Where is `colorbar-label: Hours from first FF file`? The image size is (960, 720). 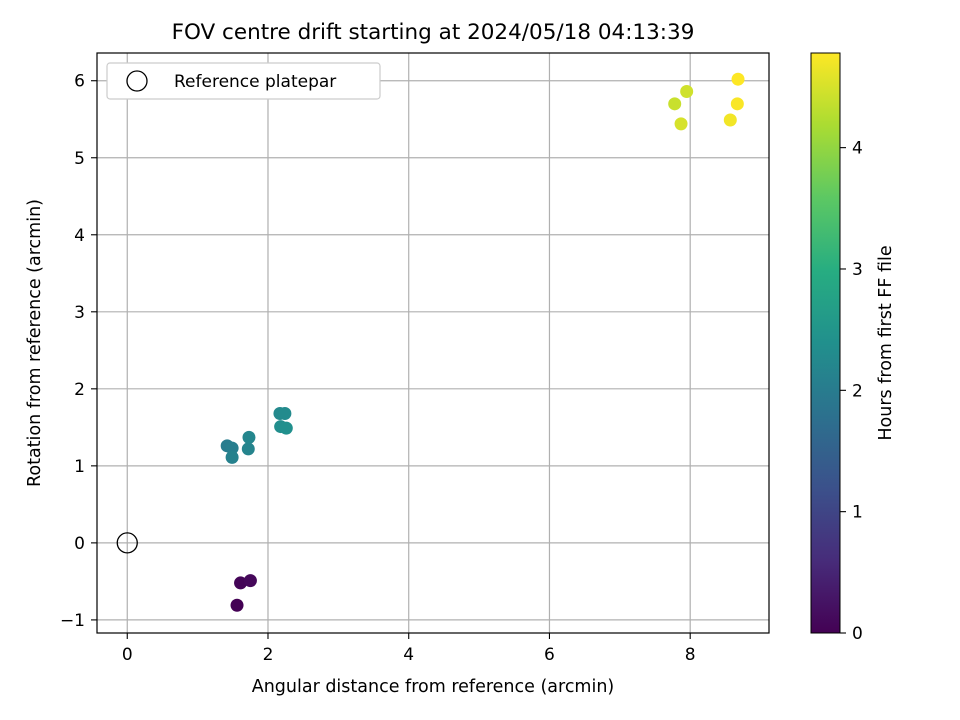 colorbar-label: Hours from first FF file is located at coordinates (886, 342).